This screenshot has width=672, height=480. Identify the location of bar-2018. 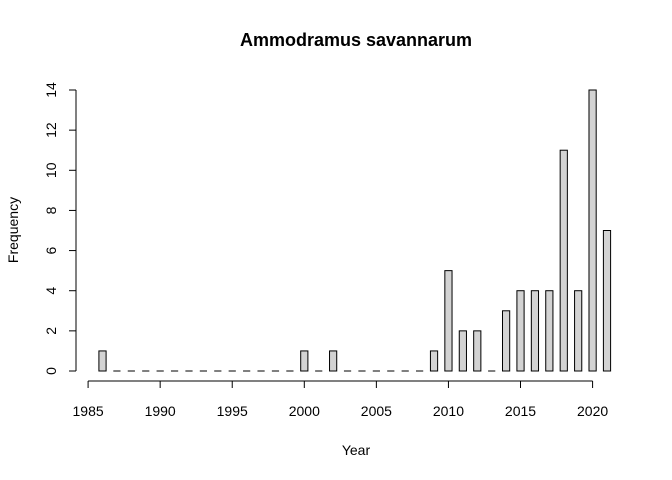
(563, 260).